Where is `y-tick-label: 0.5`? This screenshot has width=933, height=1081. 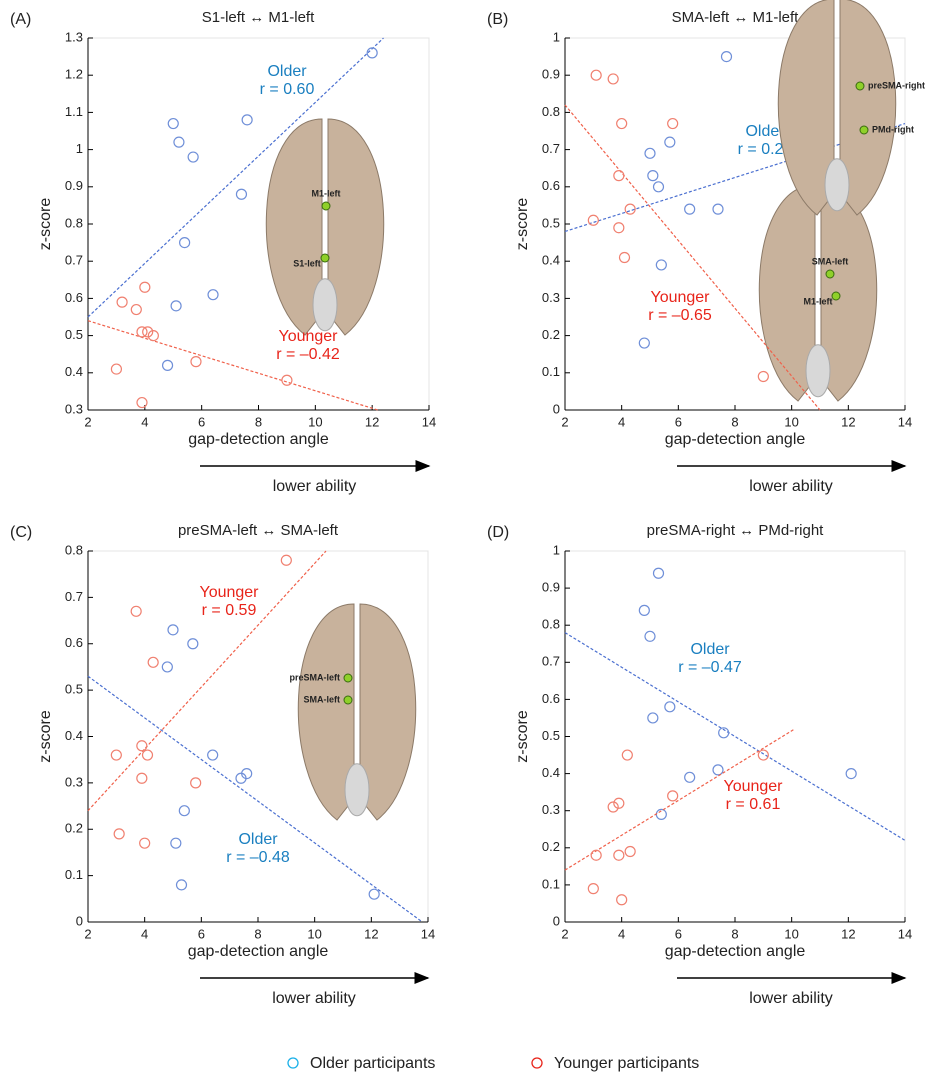 y-tick-label: 0.5 is located at coordinates (74, 334).